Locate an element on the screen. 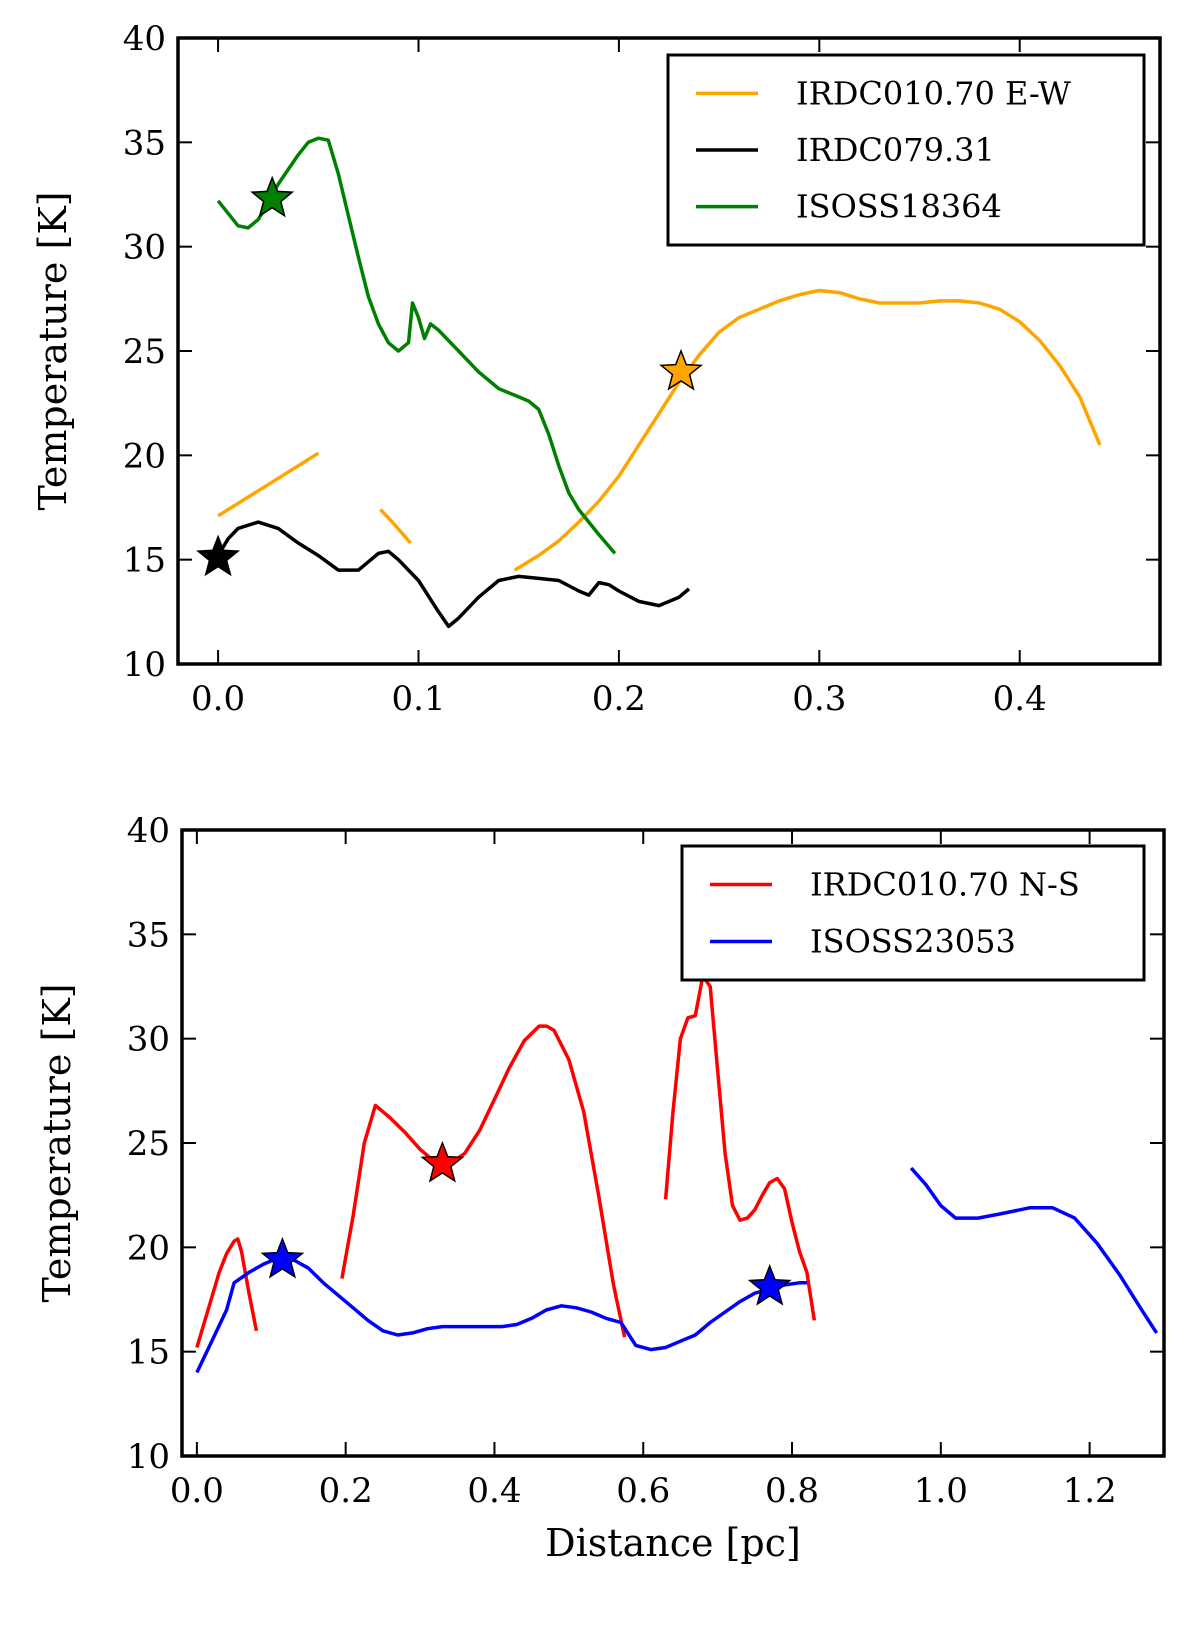 This screenshot has height=1626, width=1200. top-chart-x-tick-label: 0.3 is located at coordinates (819, 699).